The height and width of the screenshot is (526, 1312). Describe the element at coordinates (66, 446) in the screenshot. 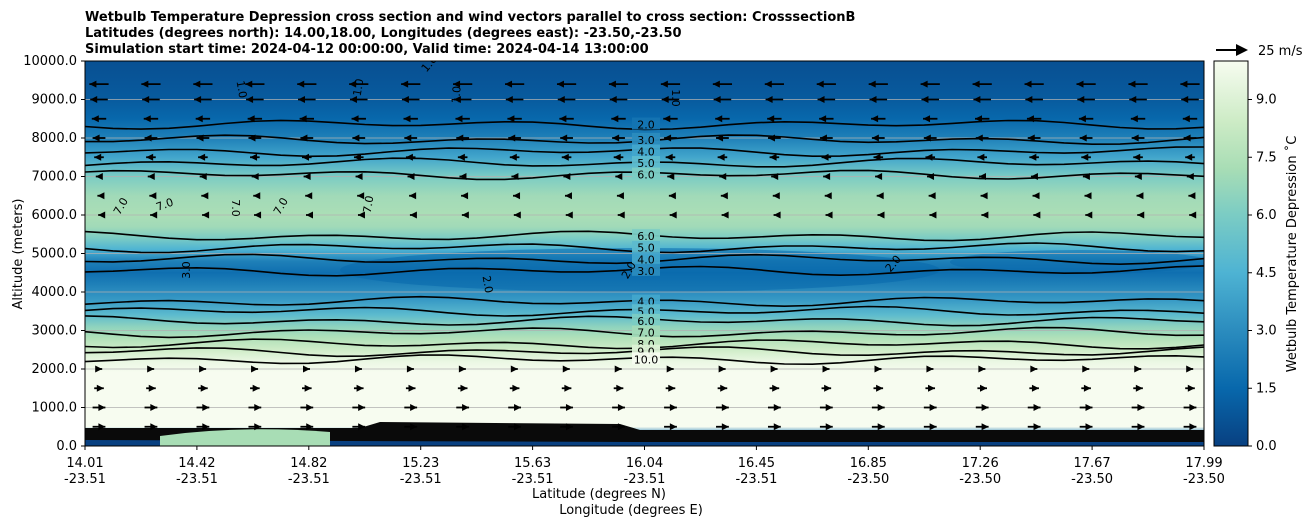

I see `y-tick-label: 0.0` at that location.